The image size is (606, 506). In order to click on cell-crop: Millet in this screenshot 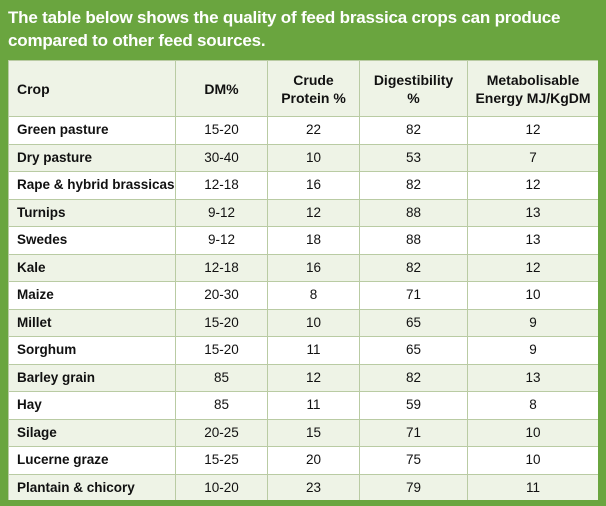, I will do `click(92, 322)`.